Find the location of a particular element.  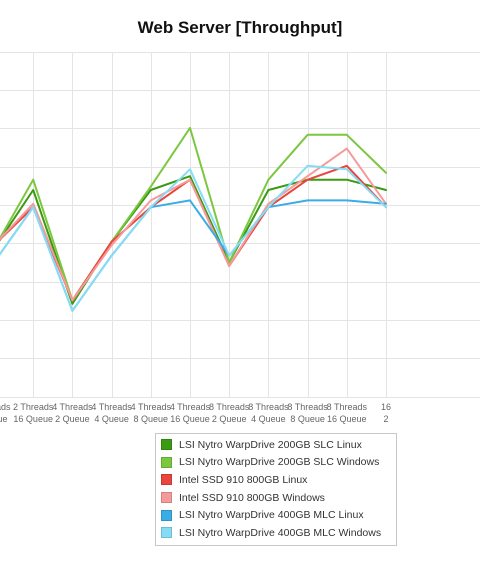

legend-label: LSI Nytro WarpDrive 200GB SLC Windows is located at coordinates (279, 462).